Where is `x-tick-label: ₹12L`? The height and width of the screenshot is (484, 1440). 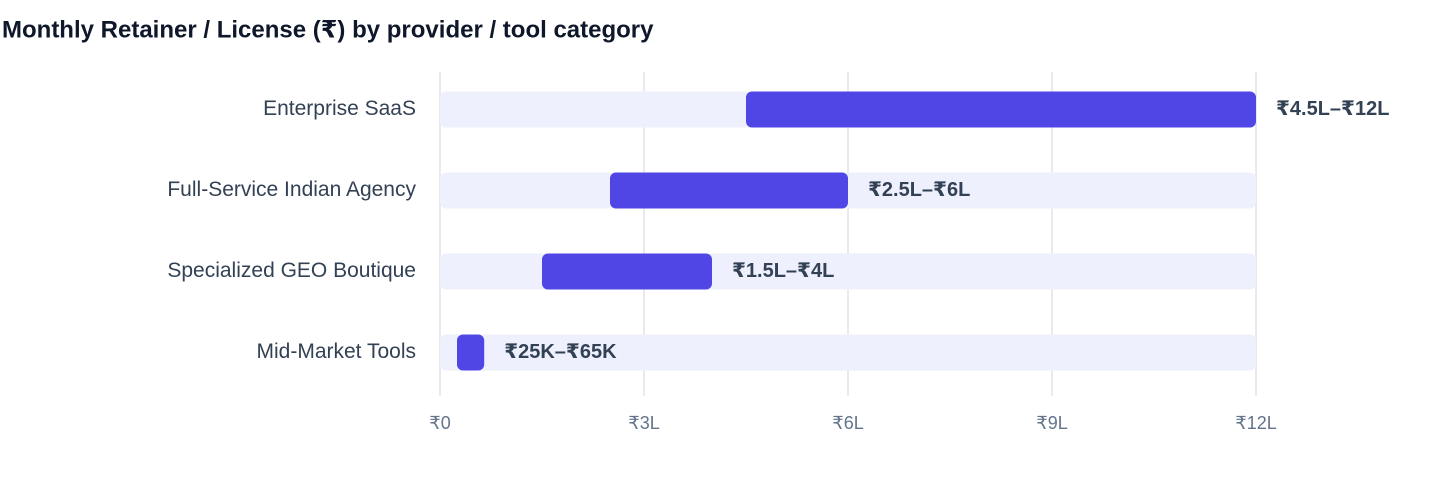
x-tick-label: ₹12L is located at coordinates (1255, 423).